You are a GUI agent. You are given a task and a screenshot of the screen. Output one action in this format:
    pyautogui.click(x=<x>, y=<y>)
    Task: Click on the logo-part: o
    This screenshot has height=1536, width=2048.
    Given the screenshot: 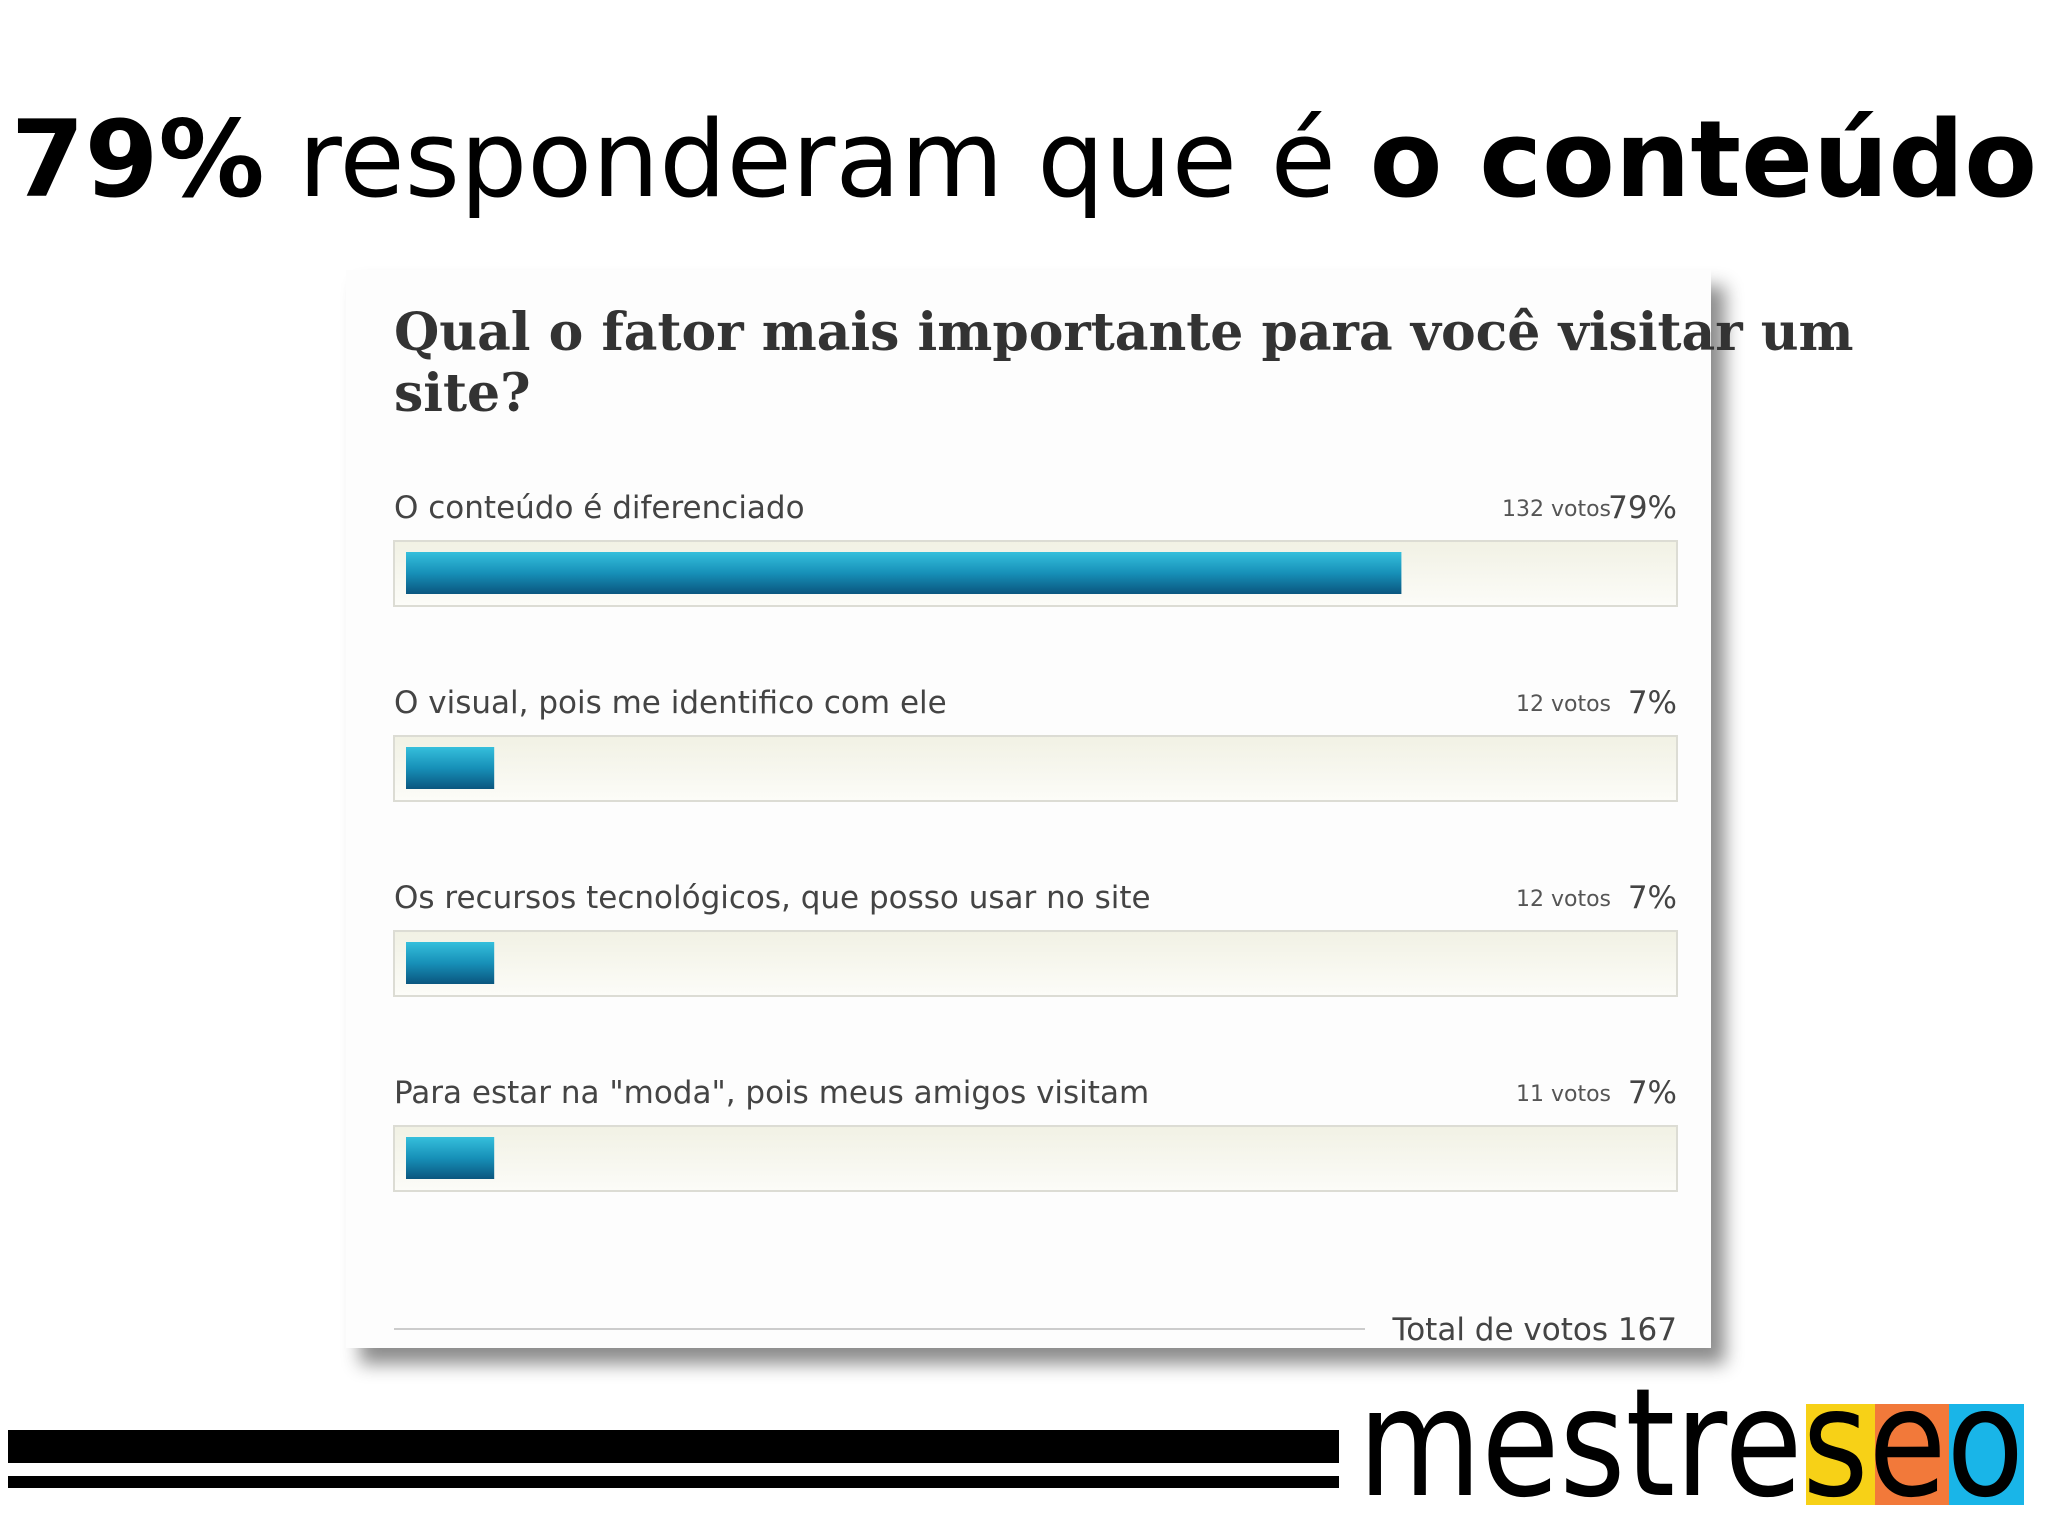 What is the action you would take?
    pyautogui.click(x=1985, y=1444)
    